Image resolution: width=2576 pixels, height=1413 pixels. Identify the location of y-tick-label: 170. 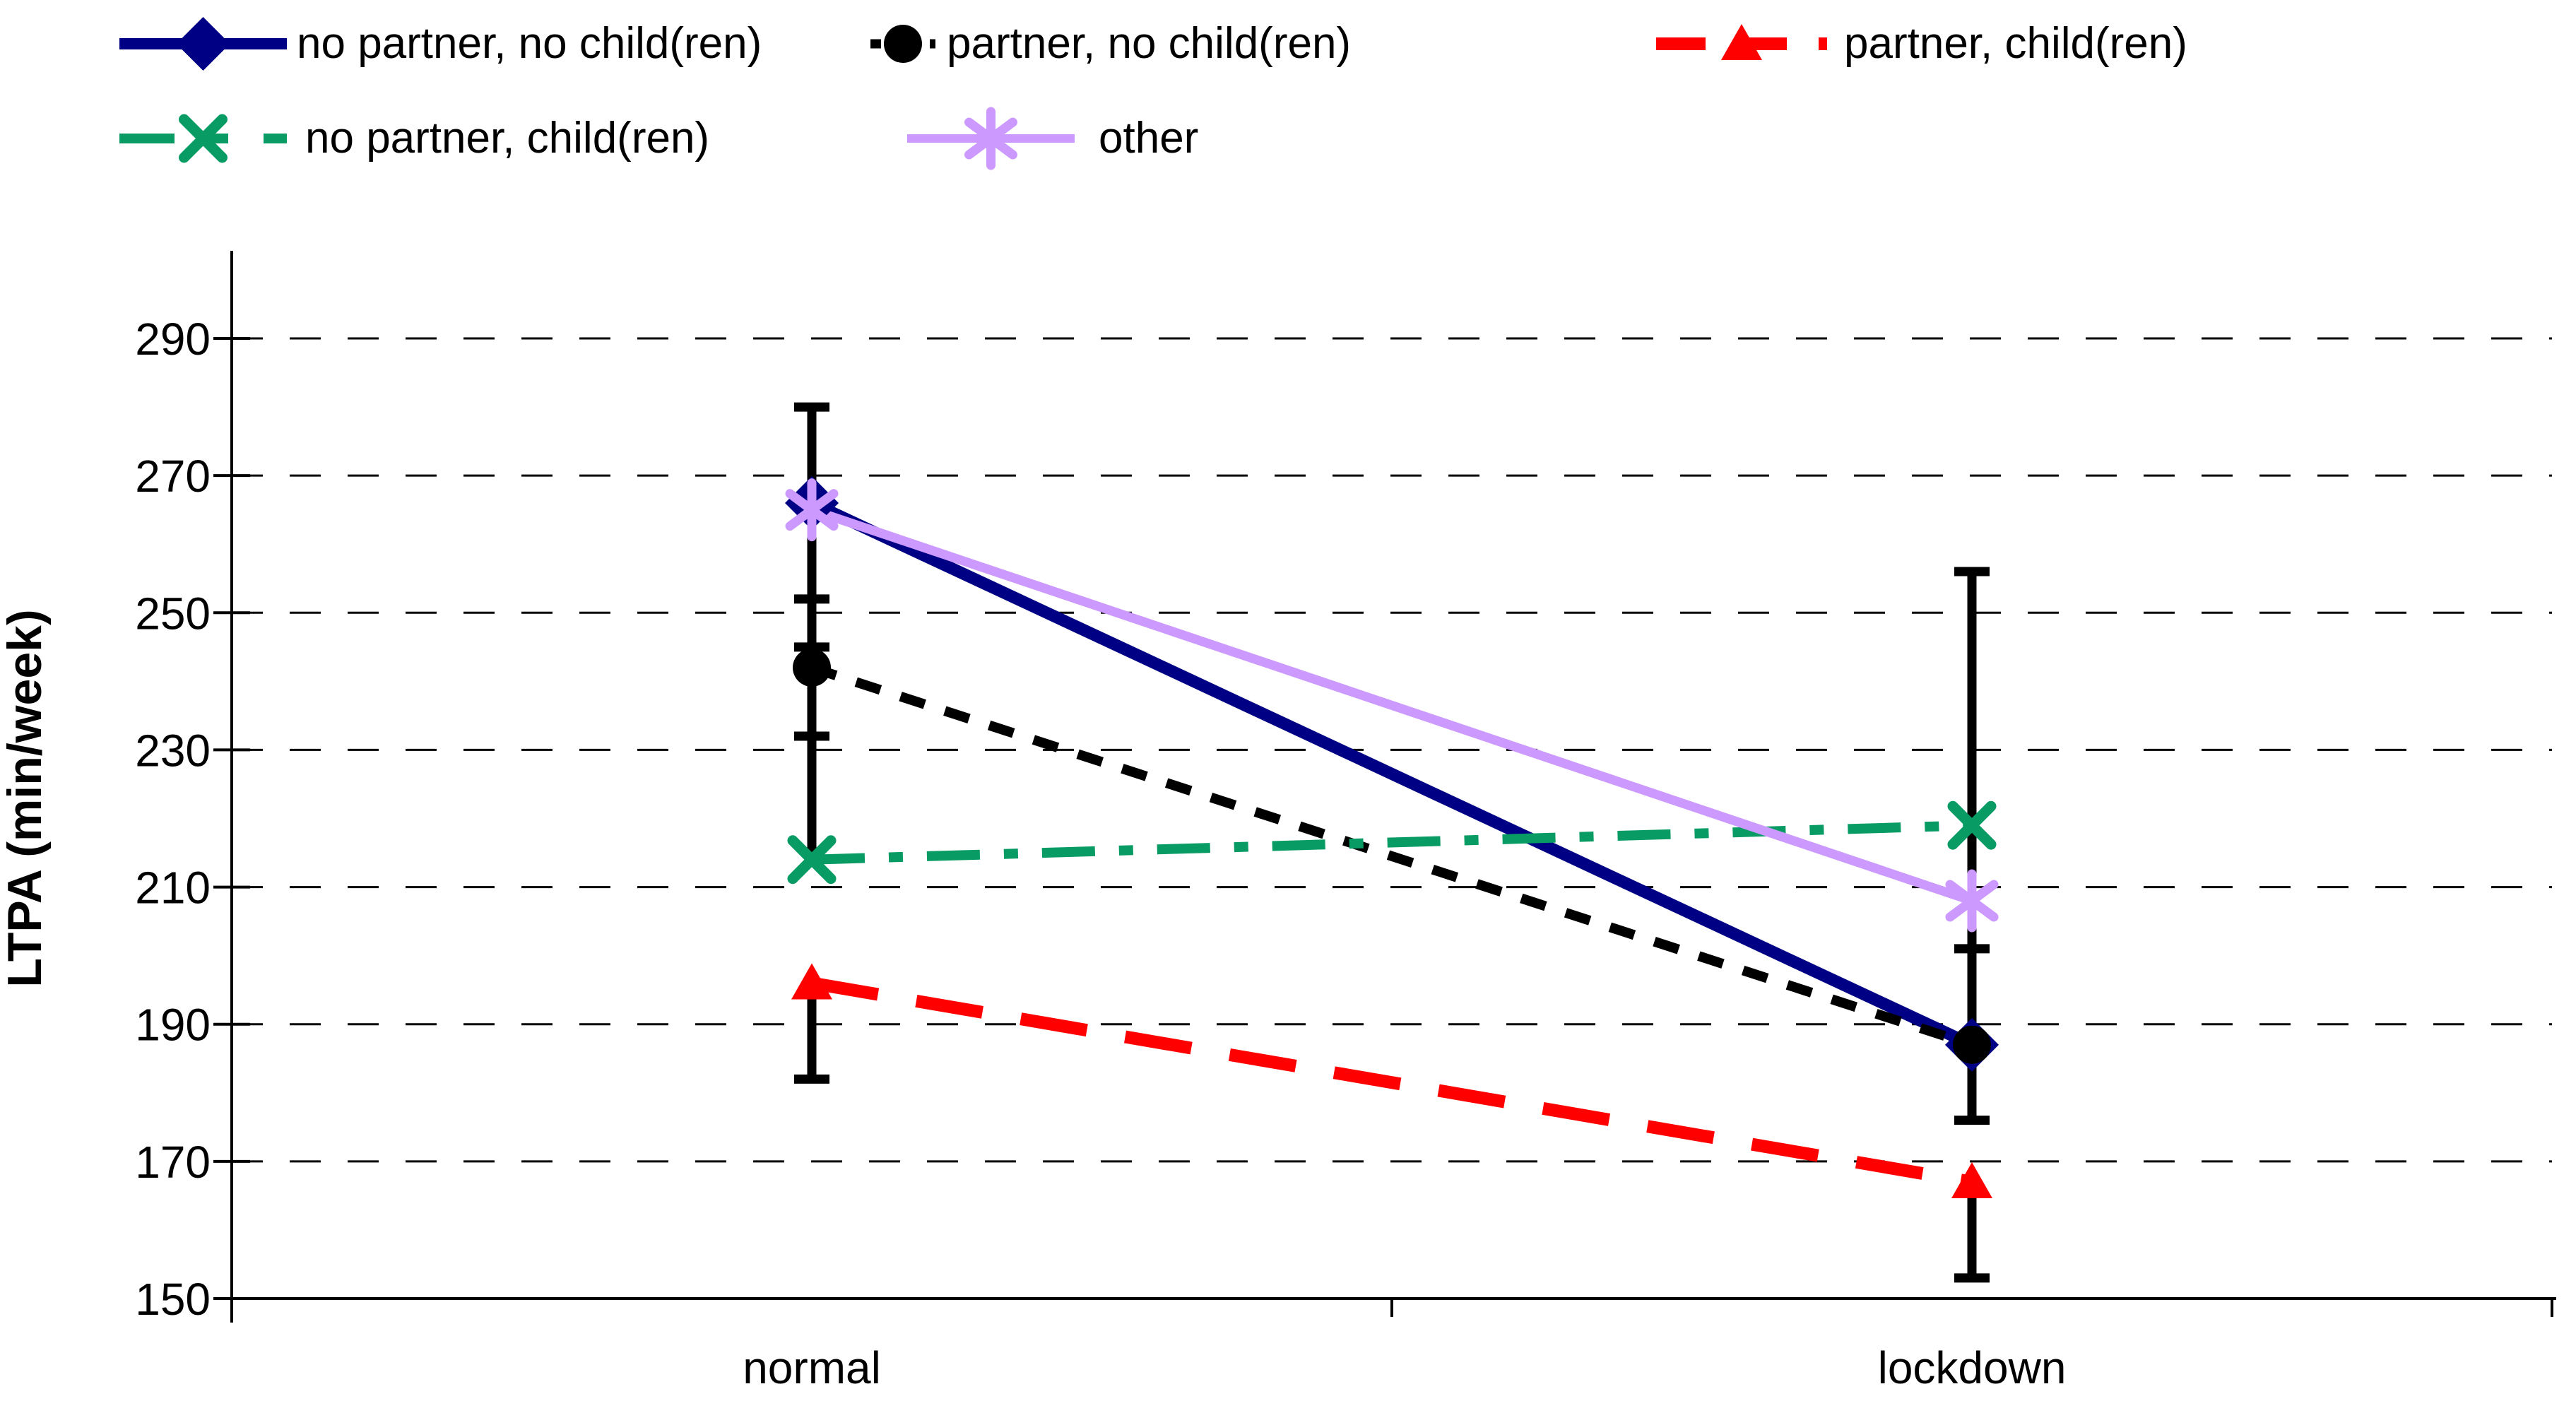
(173, 1162).